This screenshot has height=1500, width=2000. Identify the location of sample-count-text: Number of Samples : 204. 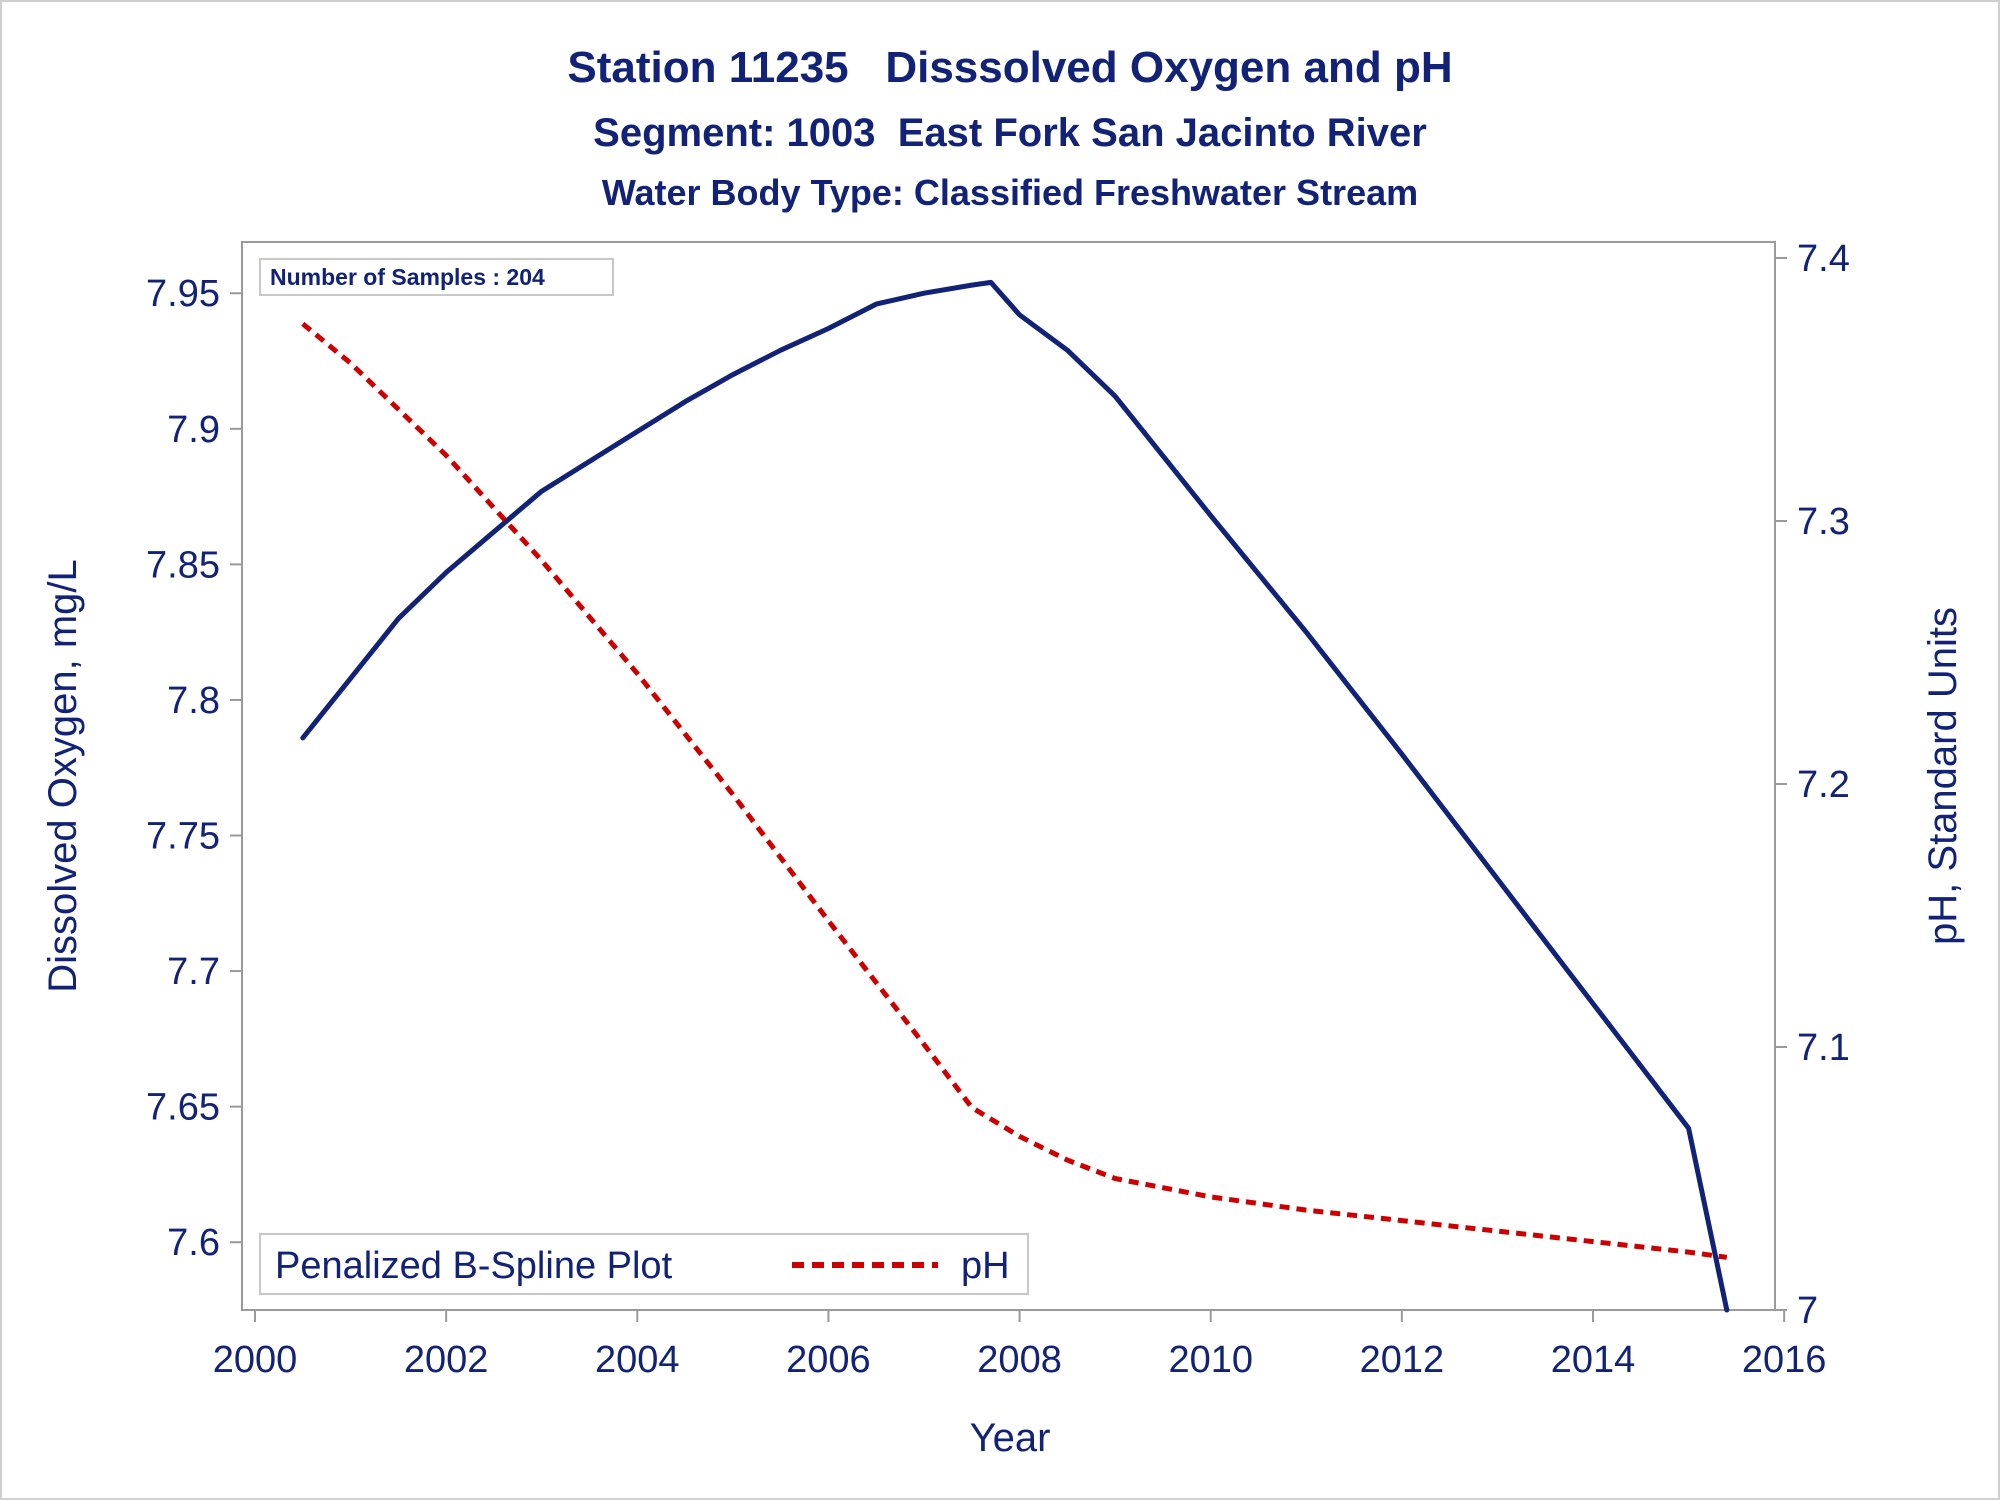
(407, 277).